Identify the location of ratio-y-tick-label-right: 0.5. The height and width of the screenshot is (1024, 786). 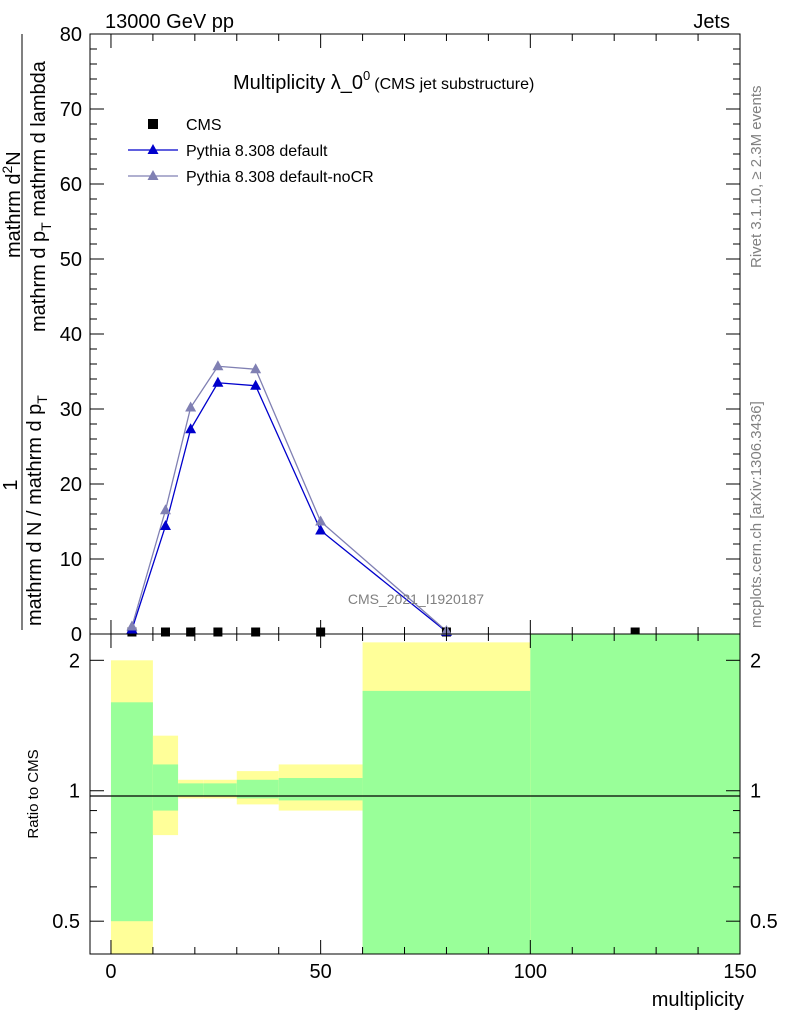
(764, 922).